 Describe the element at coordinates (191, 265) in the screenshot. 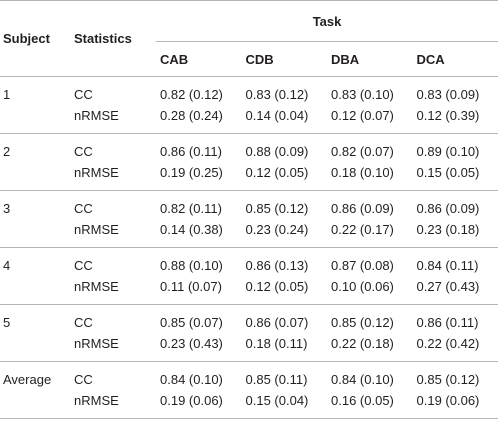

I see `cc-value: 0.88 (0.10)` at that location.